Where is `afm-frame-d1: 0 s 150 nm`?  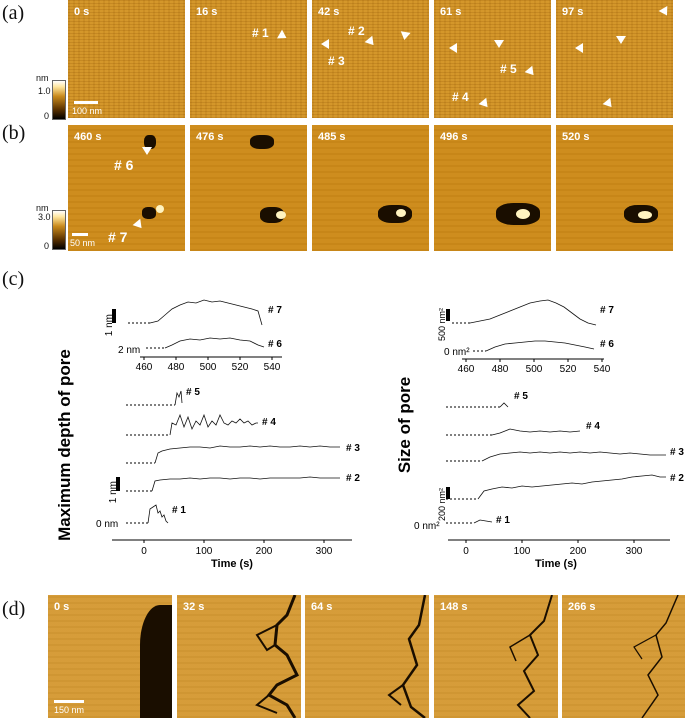
afm-frame-d1: 0 s 150 nm is located at coordinates (110, 656).